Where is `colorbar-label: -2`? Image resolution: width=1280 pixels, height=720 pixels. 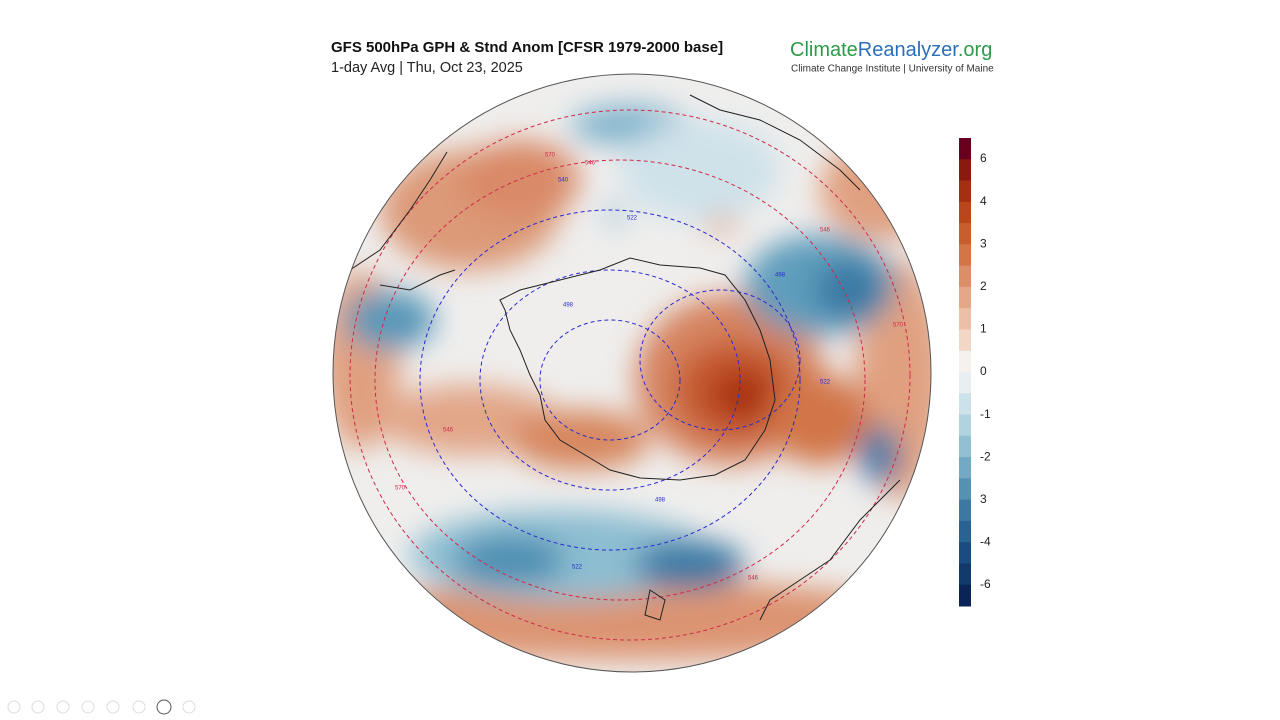 colorbar-label: -2 is located at coordinates (985, 456).